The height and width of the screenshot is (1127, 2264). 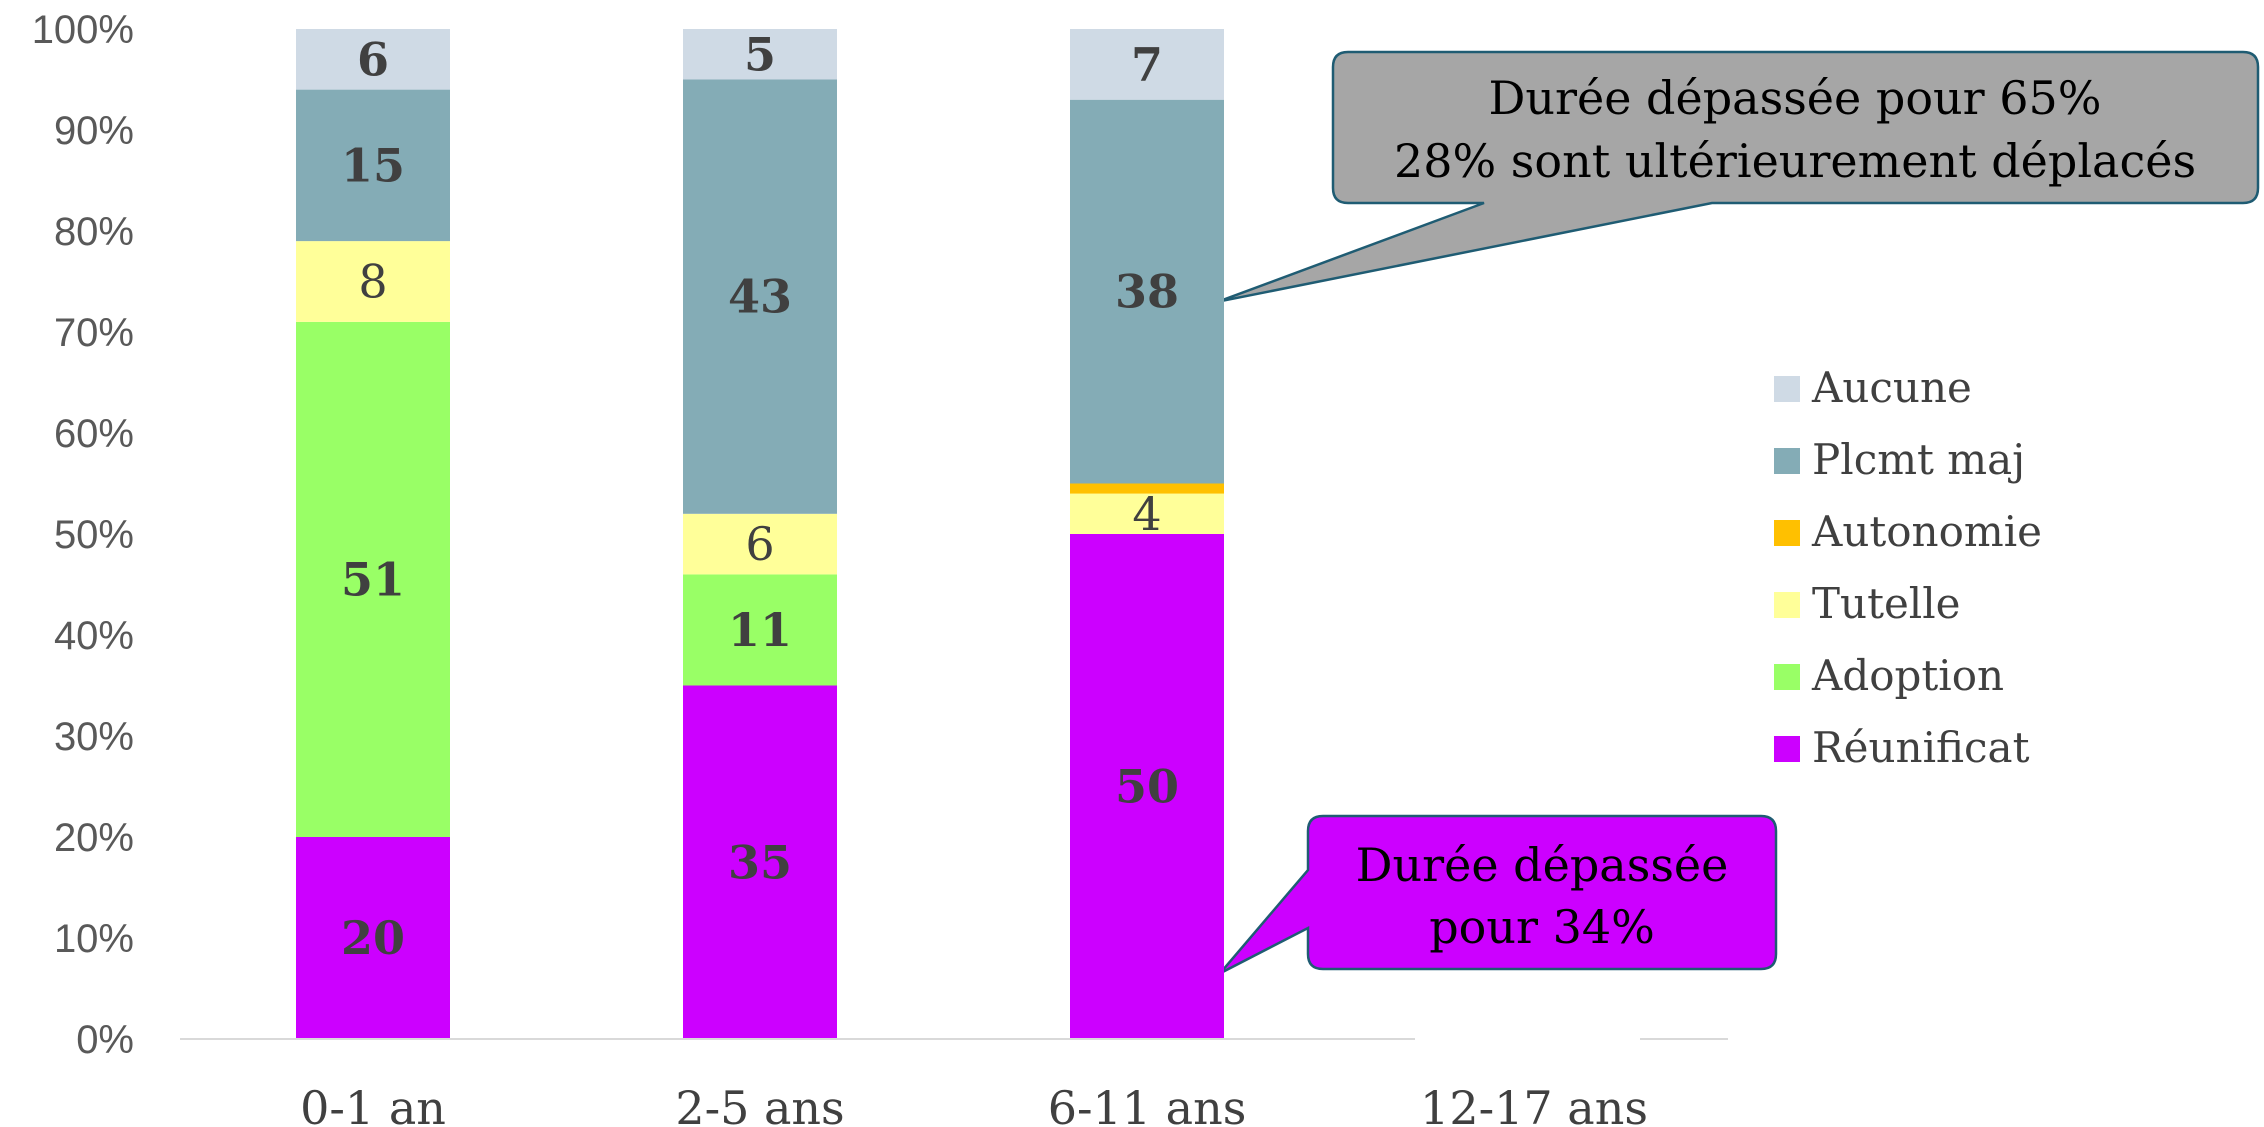 I want to click on data-label: 8, so click(x=372, y=282).